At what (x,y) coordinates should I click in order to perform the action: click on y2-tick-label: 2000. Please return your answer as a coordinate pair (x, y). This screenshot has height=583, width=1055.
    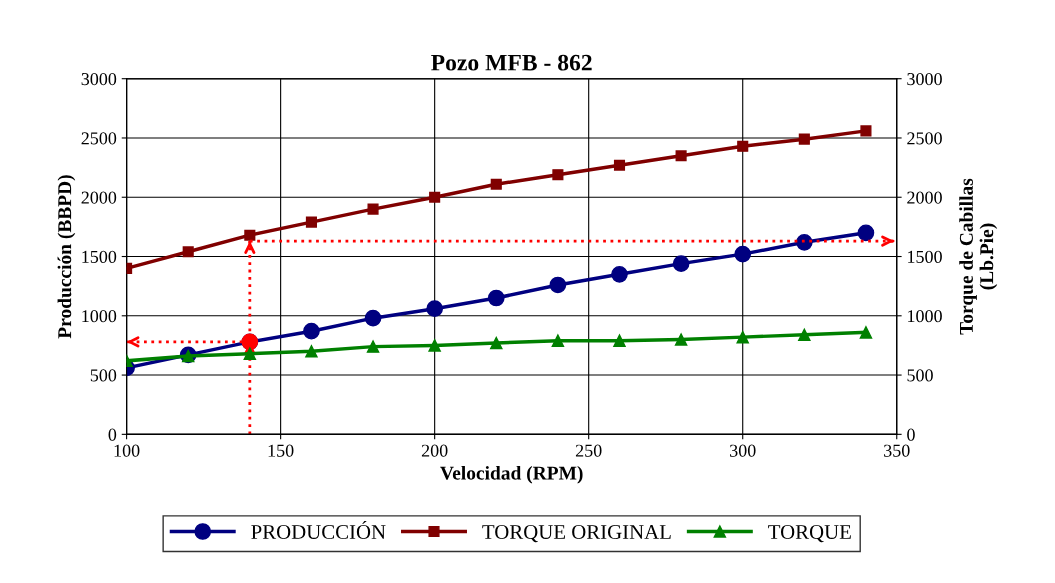
    Looking at the image, I should click on (924, 197).